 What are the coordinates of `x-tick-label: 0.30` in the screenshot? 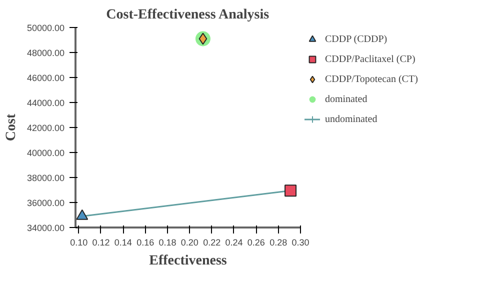 It's located at (301, 243).